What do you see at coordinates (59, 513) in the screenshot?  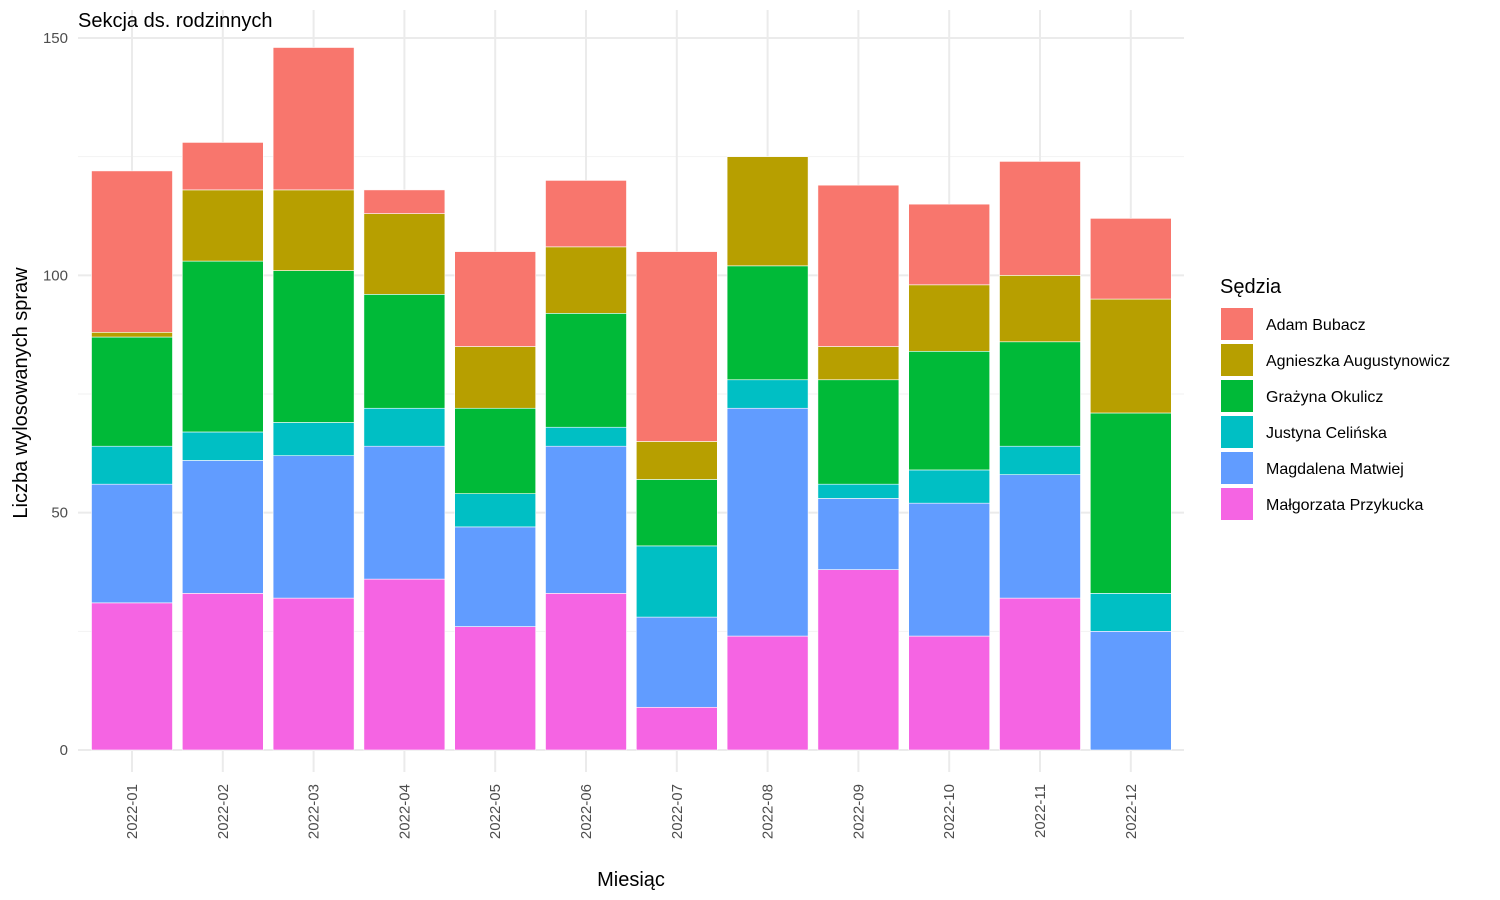 I see `y-tick-label: 50` at bounding box center [59, 513].